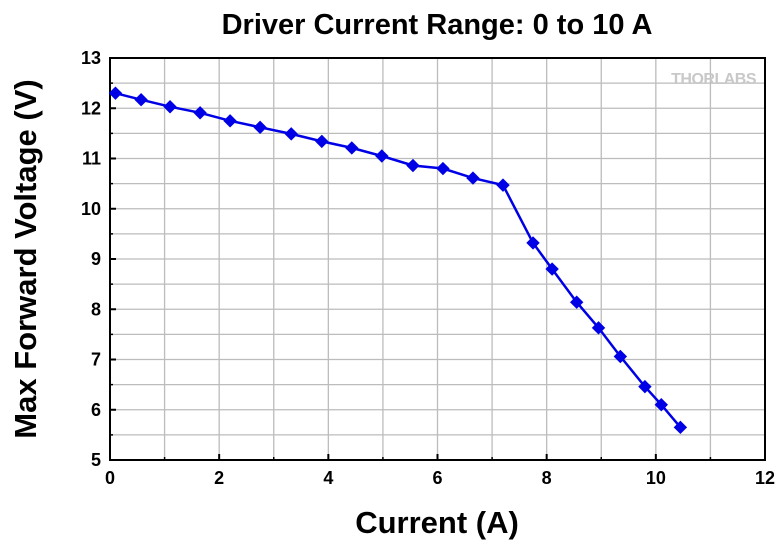  I want to click on x-axis-title: Current (A), so click(437, 522).